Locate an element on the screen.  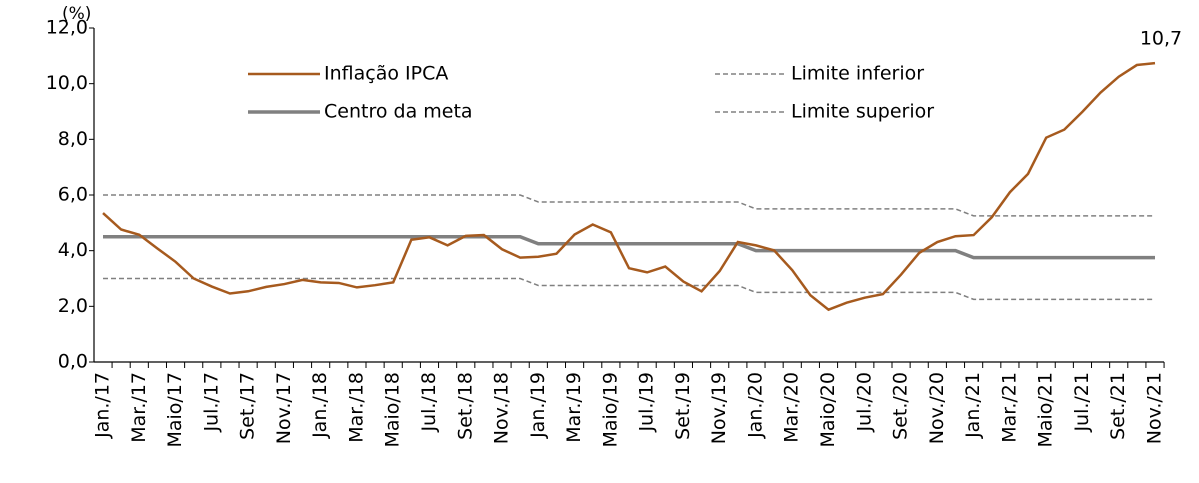
y-tick-label: 8,0 is located at coordinates (73, 139).